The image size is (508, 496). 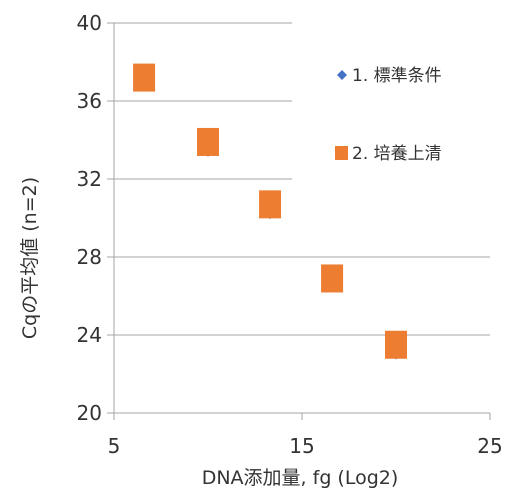 I want to click on x-tick-label: 5, so click(x=114, y=446).